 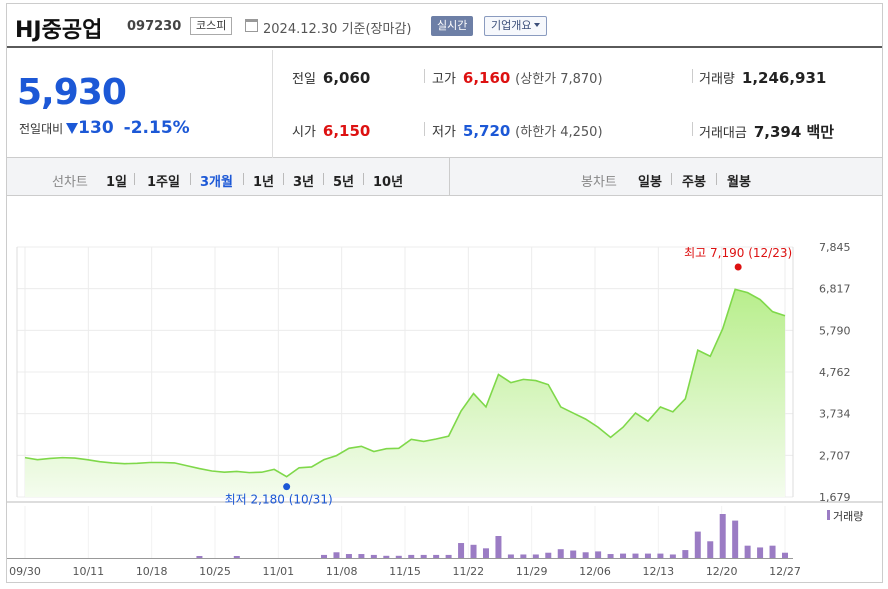 What do you see at coordinates (486, 78) in the screenshot?
I see `stat-value: 6,160` at bounding box center [486, 78].